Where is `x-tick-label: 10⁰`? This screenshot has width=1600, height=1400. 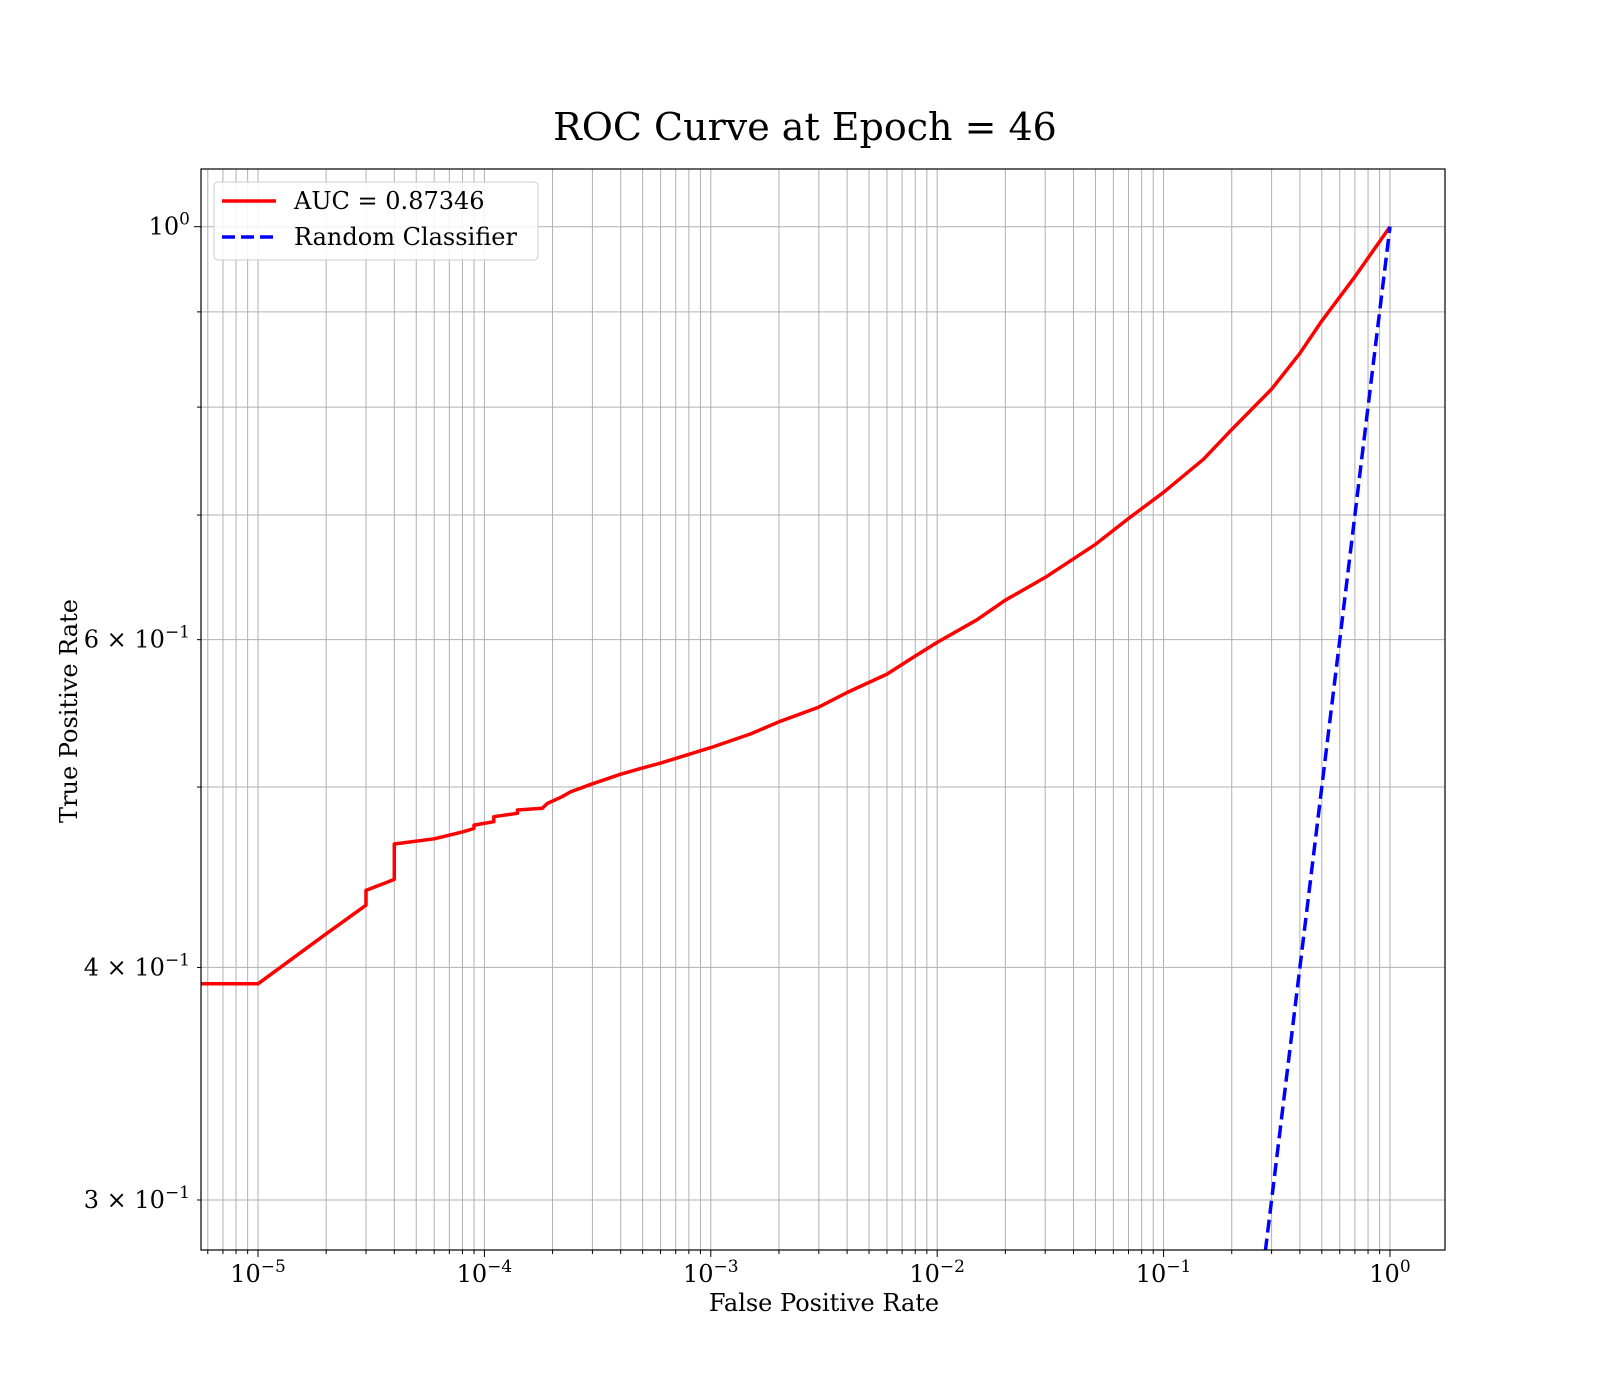
x-tick-label: 10⁰ is located at coordinates (1389, 1272).